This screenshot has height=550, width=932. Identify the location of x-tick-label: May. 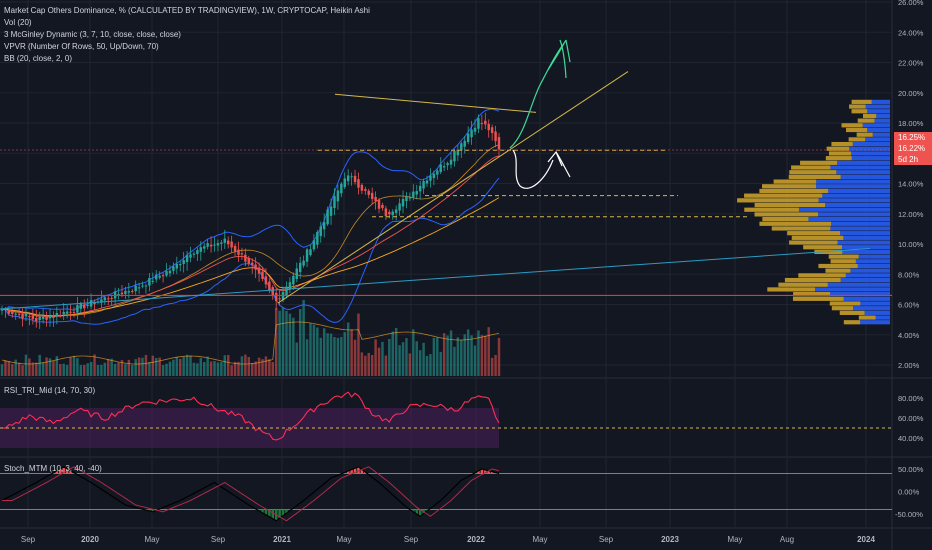
(734, 539).